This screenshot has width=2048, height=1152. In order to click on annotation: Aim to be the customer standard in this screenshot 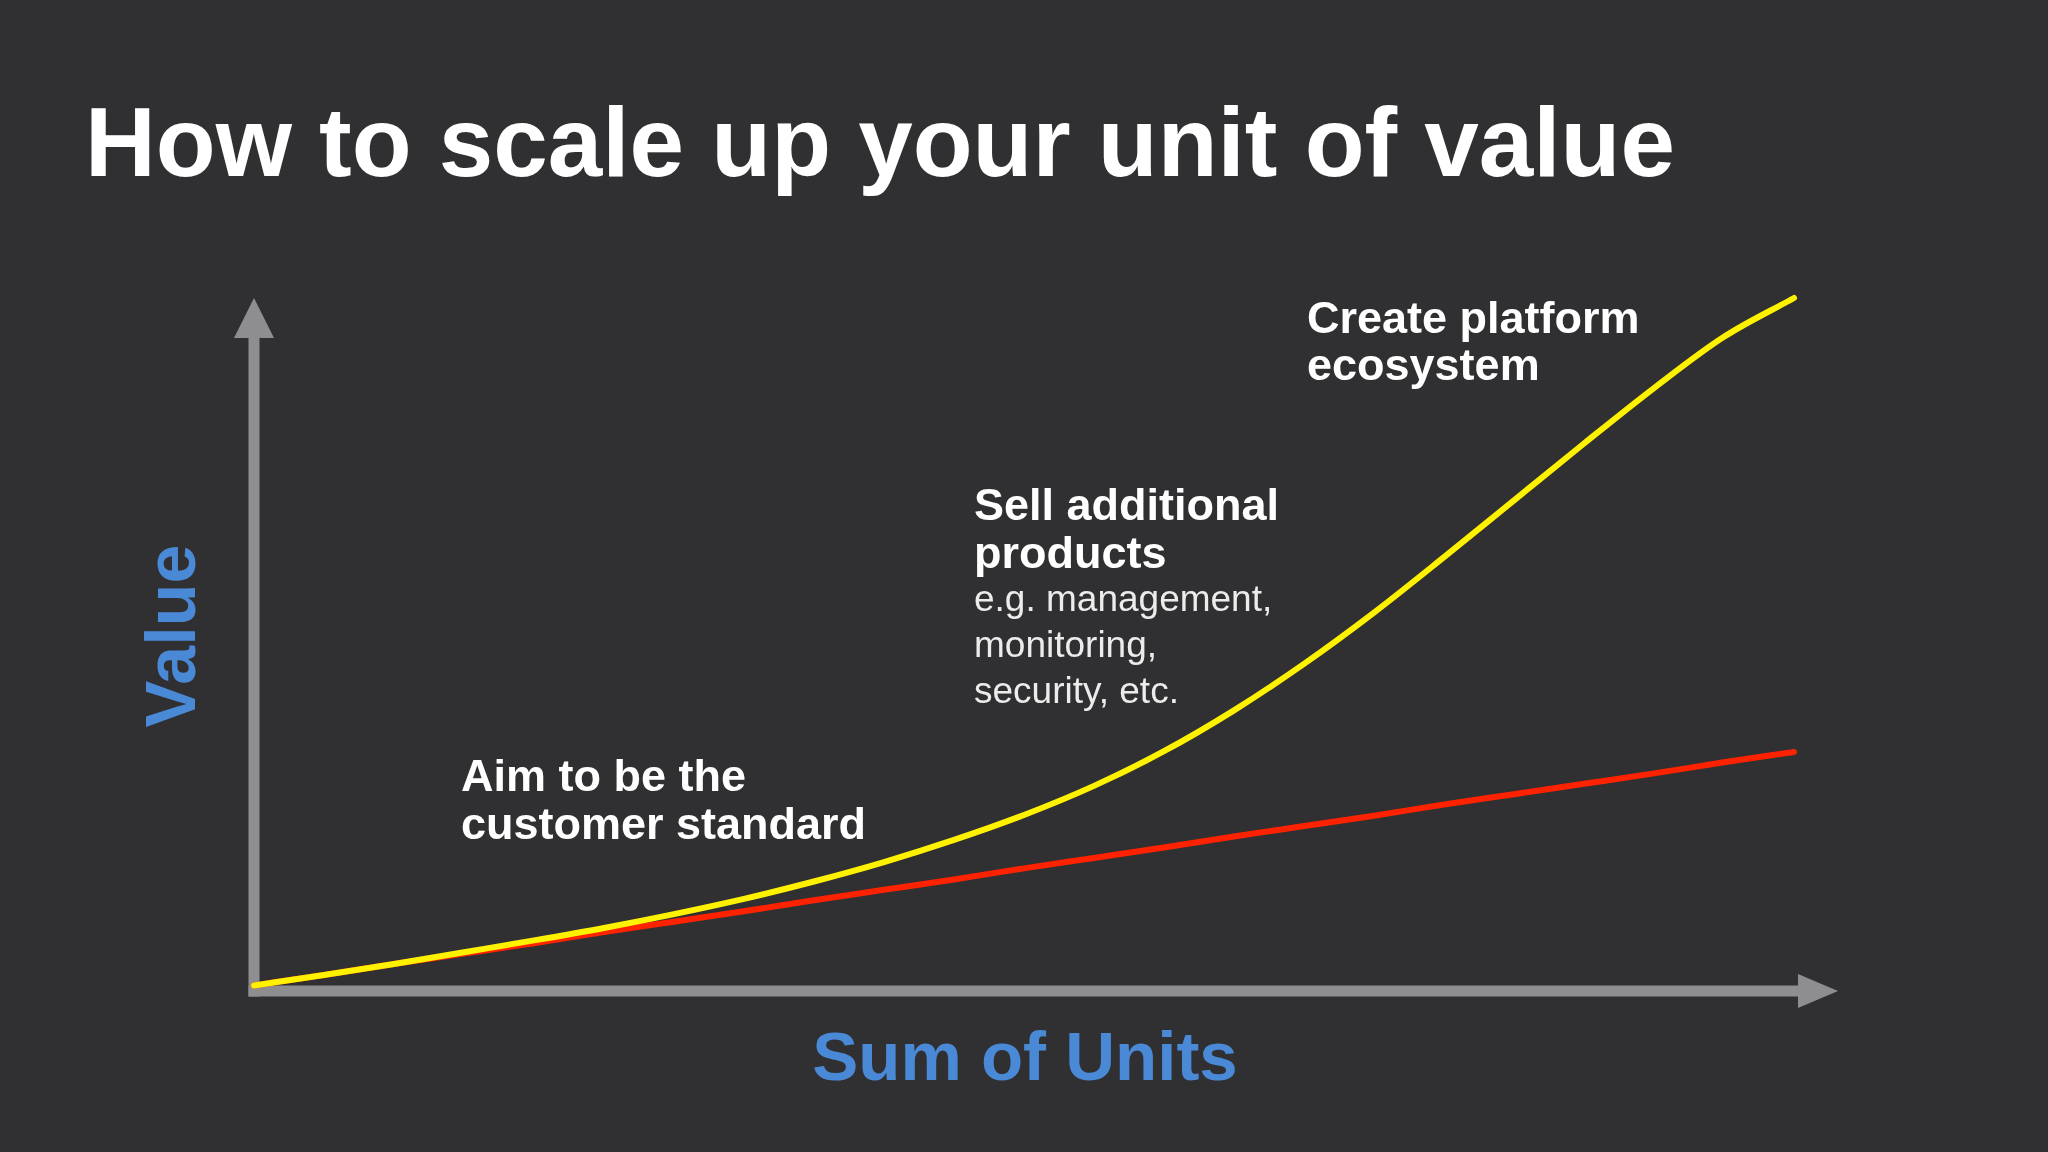, I will do `click(664, 799)`.